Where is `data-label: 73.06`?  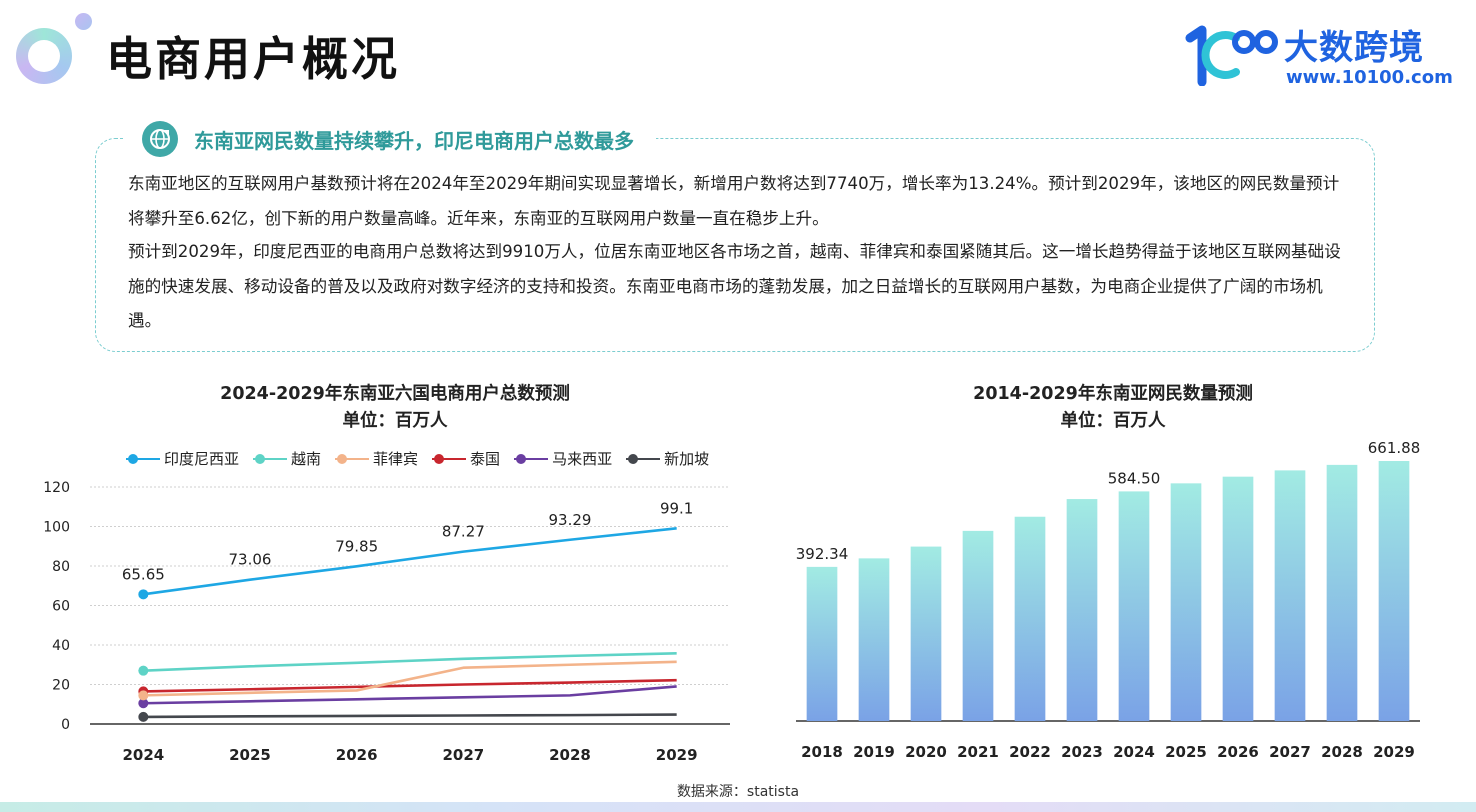 data-label: 73.06 is located at coordinates (250, 560).